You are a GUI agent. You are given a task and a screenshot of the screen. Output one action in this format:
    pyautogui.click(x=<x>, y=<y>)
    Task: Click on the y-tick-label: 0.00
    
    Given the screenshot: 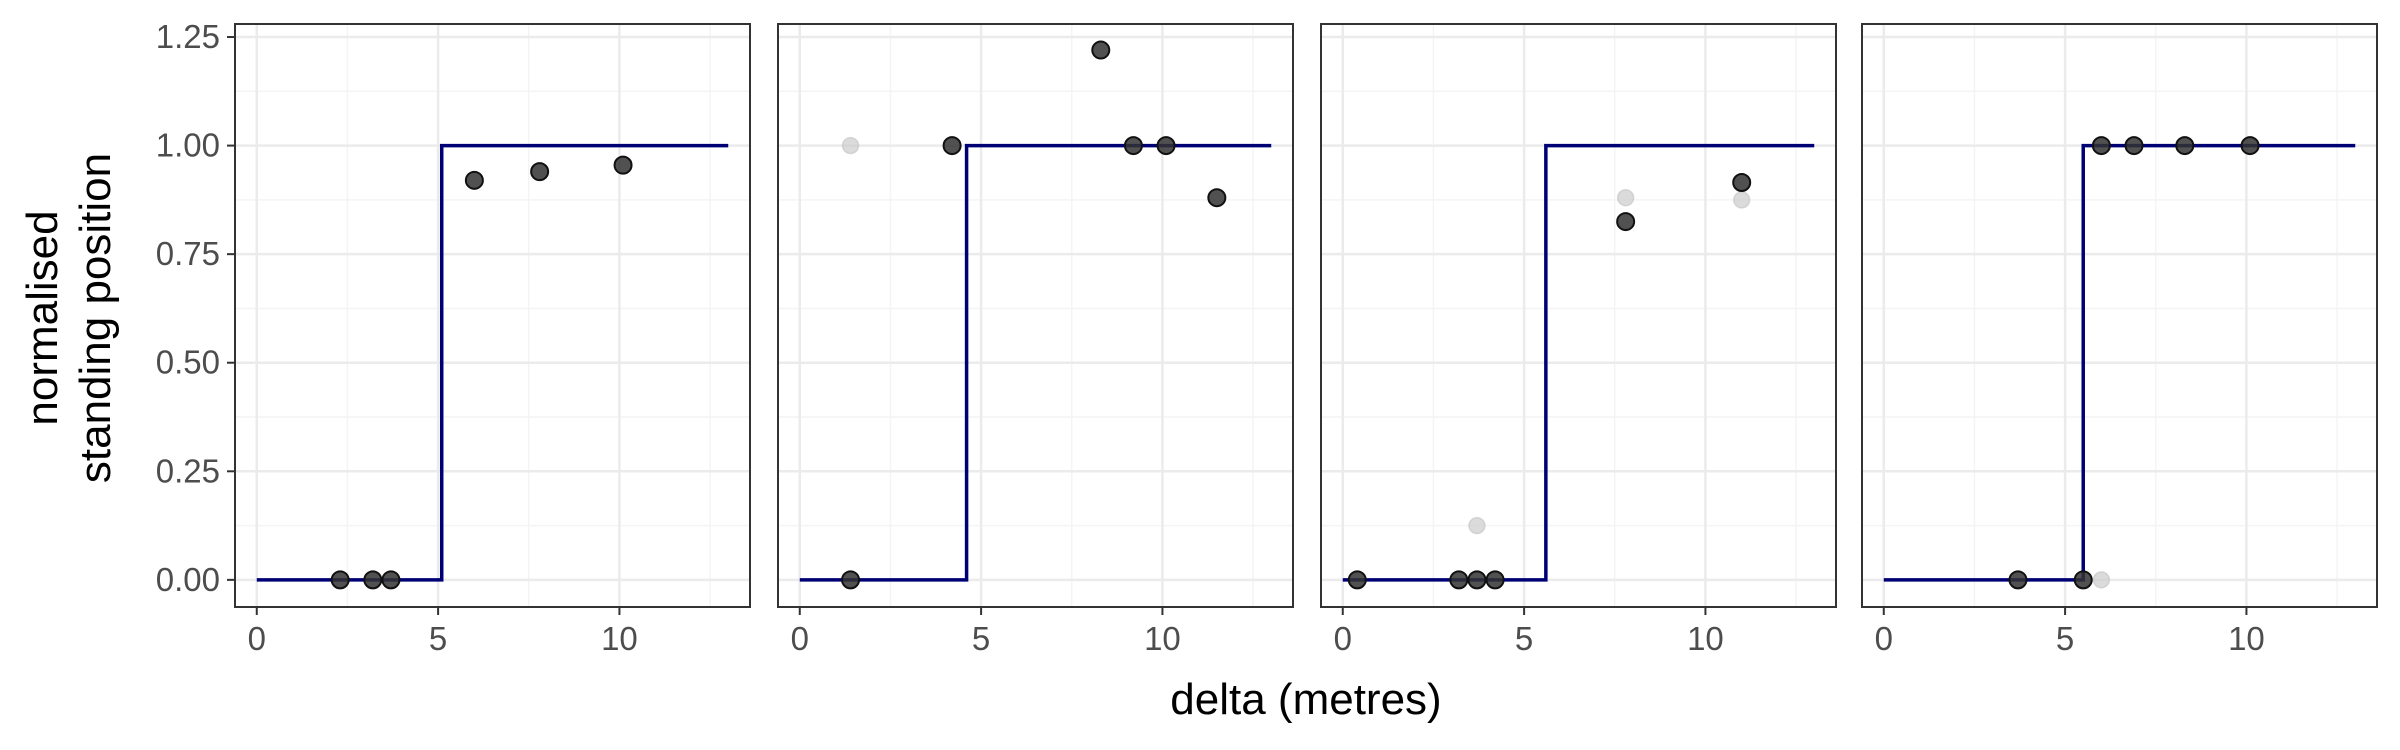 What is the action you would take?
    pyautogui.click(x=188, y=579)
    